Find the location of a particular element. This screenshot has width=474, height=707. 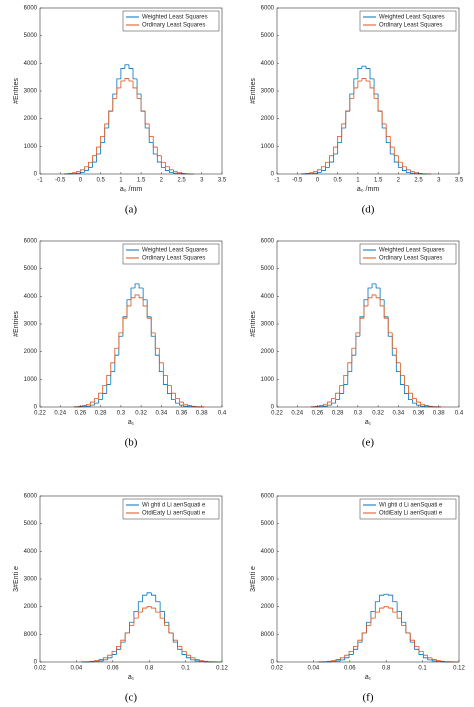

y-tick-label: 4000 is located at coordinates (268, 552).